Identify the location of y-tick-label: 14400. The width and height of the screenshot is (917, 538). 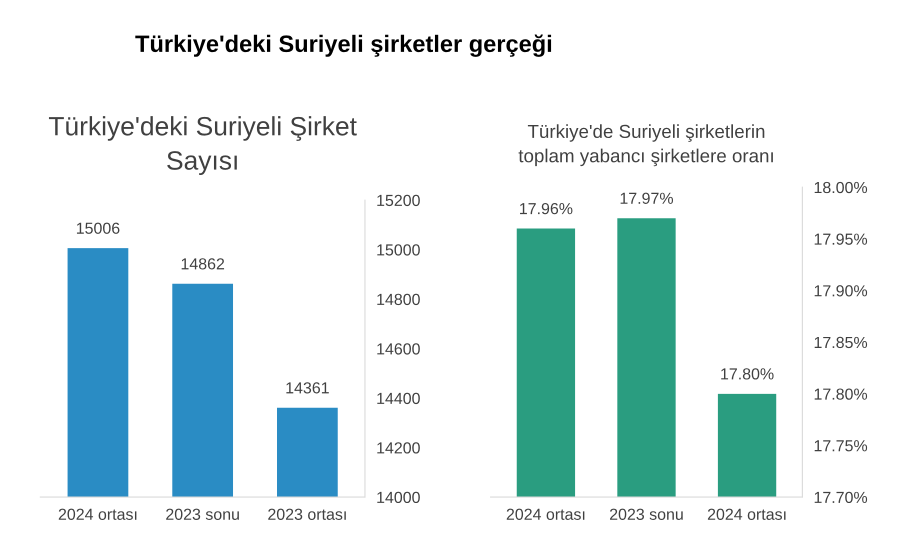
(398, 398).